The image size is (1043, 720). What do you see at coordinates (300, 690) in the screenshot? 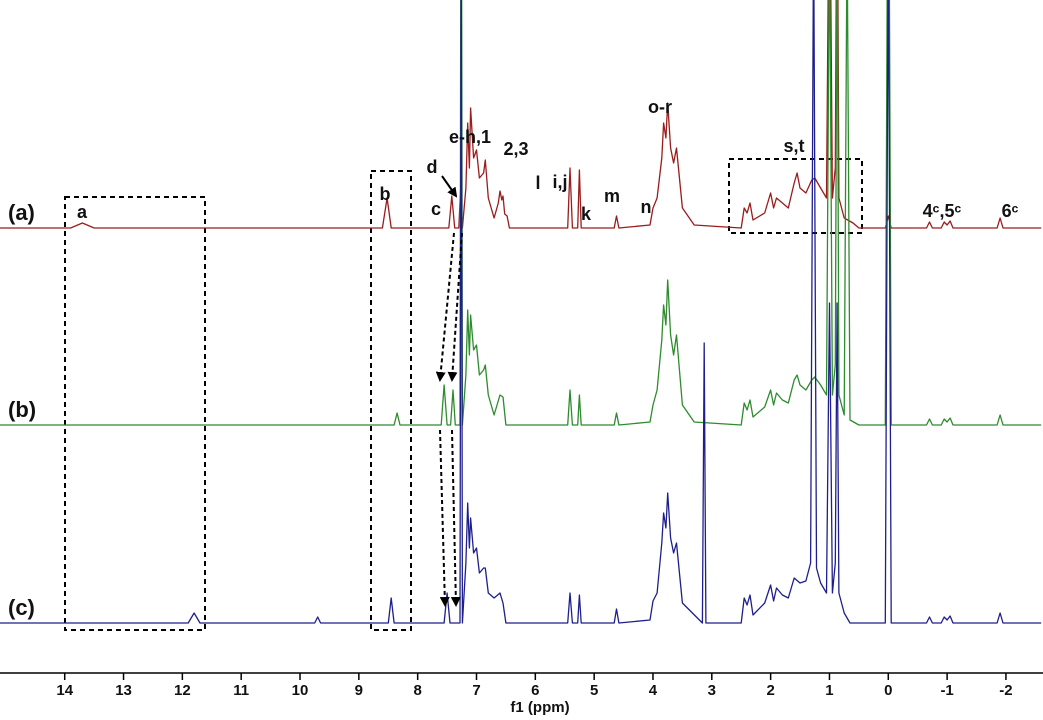
I see `x-tick-label: 10` at bounding box center [300, 690].